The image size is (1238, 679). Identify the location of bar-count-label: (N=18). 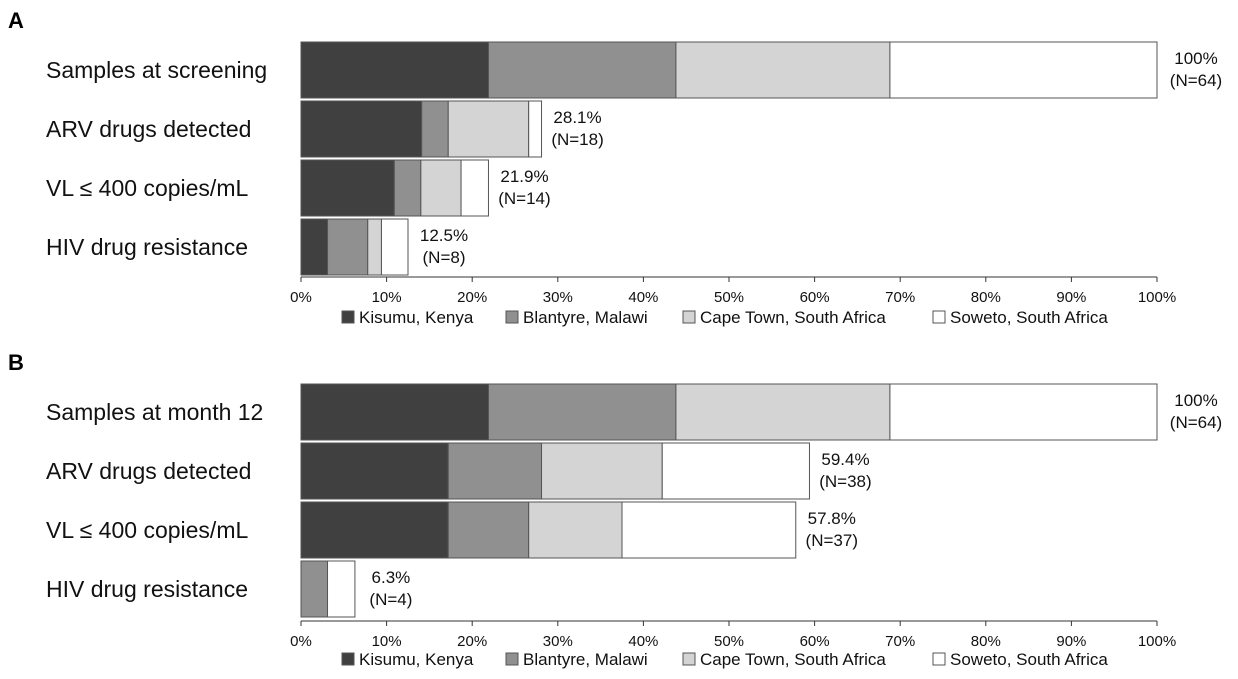
(577, 139).